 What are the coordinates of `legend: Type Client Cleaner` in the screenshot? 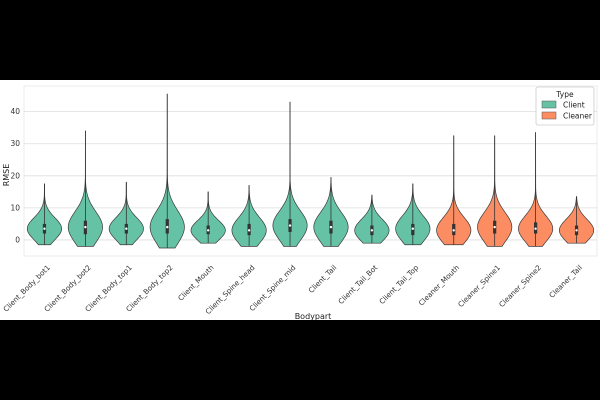 It's located at (565, 106).